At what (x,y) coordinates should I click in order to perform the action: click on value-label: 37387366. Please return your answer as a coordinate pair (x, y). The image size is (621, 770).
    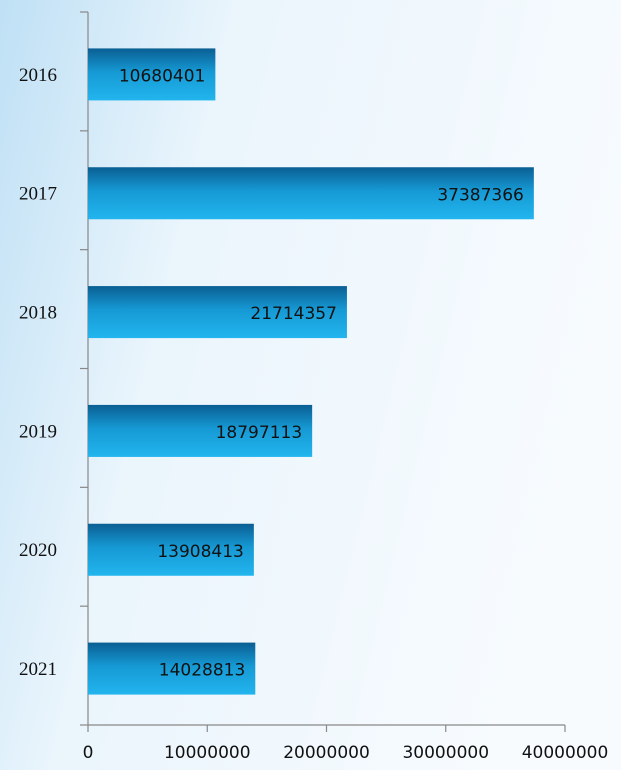
    Looking at the image, I should click on (480, 195).